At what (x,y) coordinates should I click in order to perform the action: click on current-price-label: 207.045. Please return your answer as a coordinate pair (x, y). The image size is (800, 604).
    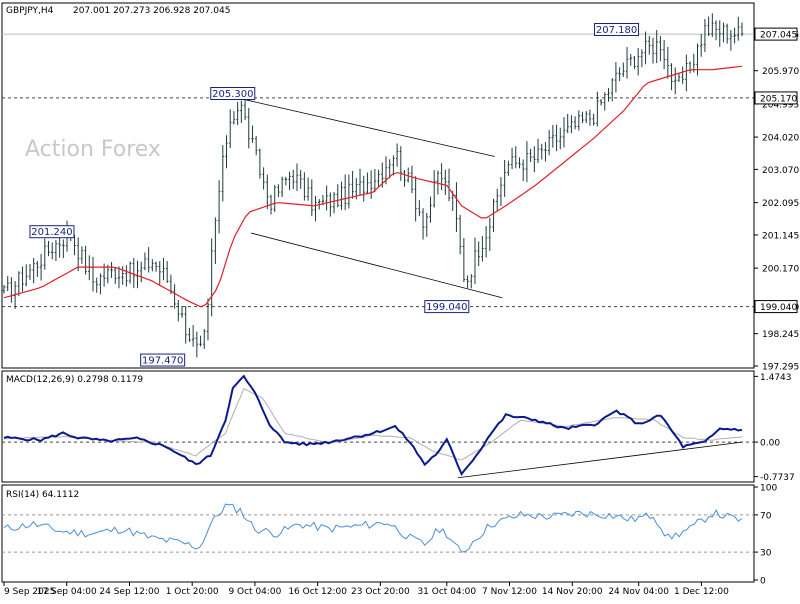
    Looking at the image, I should click on (778, 36).